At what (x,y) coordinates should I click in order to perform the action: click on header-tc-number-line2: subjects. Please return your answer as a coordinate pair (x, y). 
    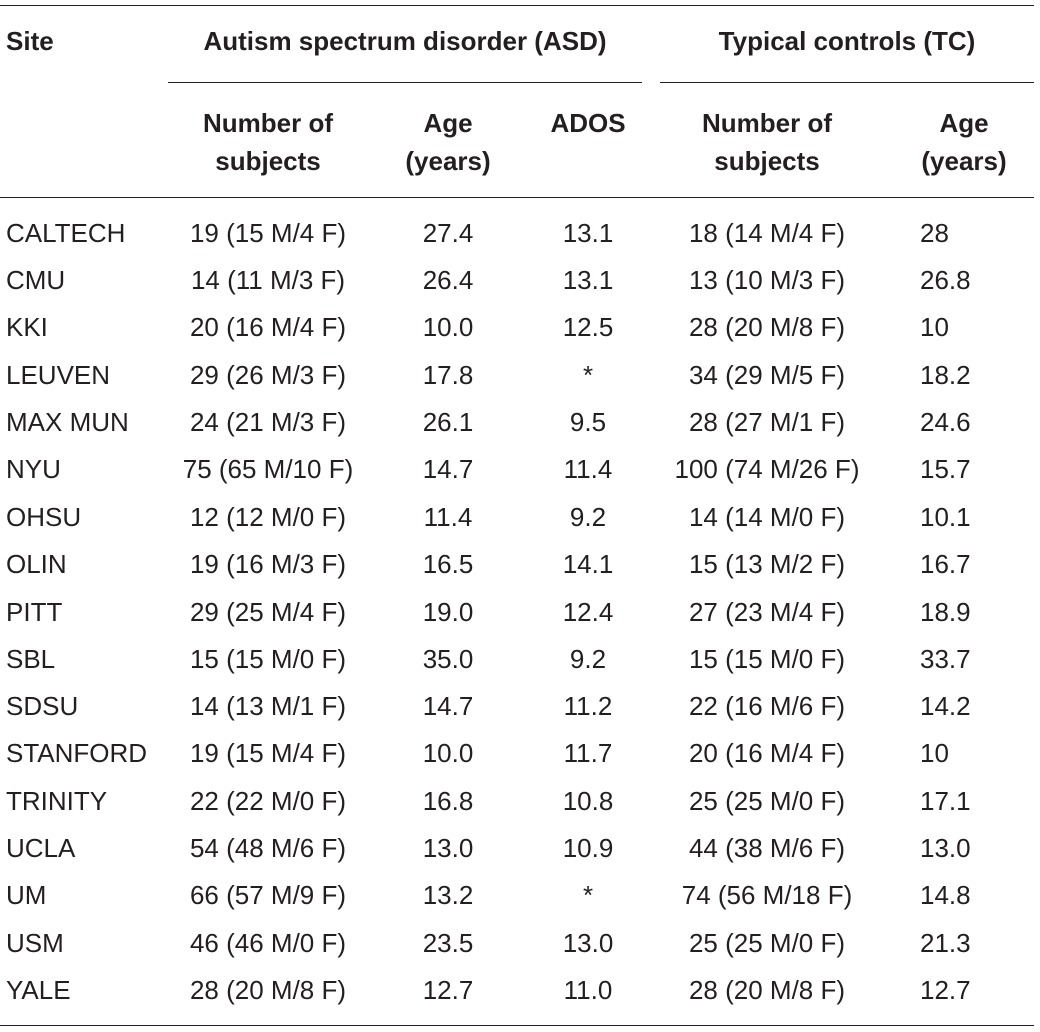
    Looking at the image, I should click on (767, 161).